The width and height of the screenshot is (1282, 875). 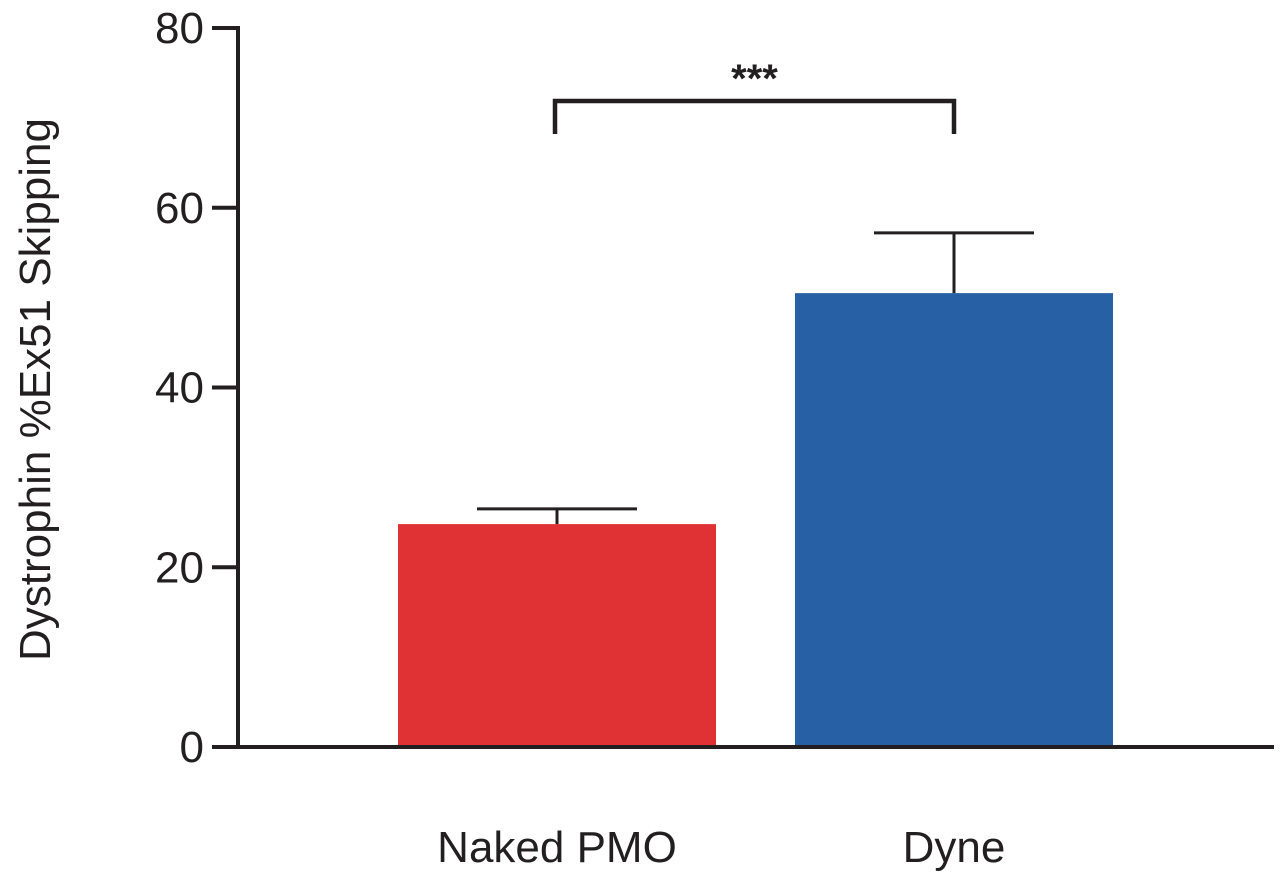 What do you see at coordinates (755, 378) in the screenshot?
I see `error-bars` at bounding box center [755, 378].